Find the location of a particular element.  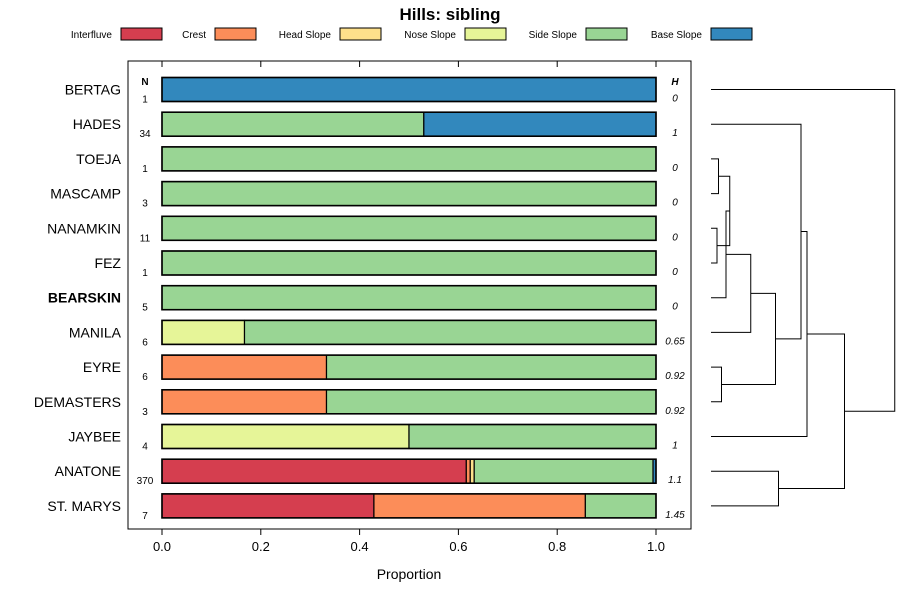

x-tick-label: 0.8 is located at coordinates (557, 546).